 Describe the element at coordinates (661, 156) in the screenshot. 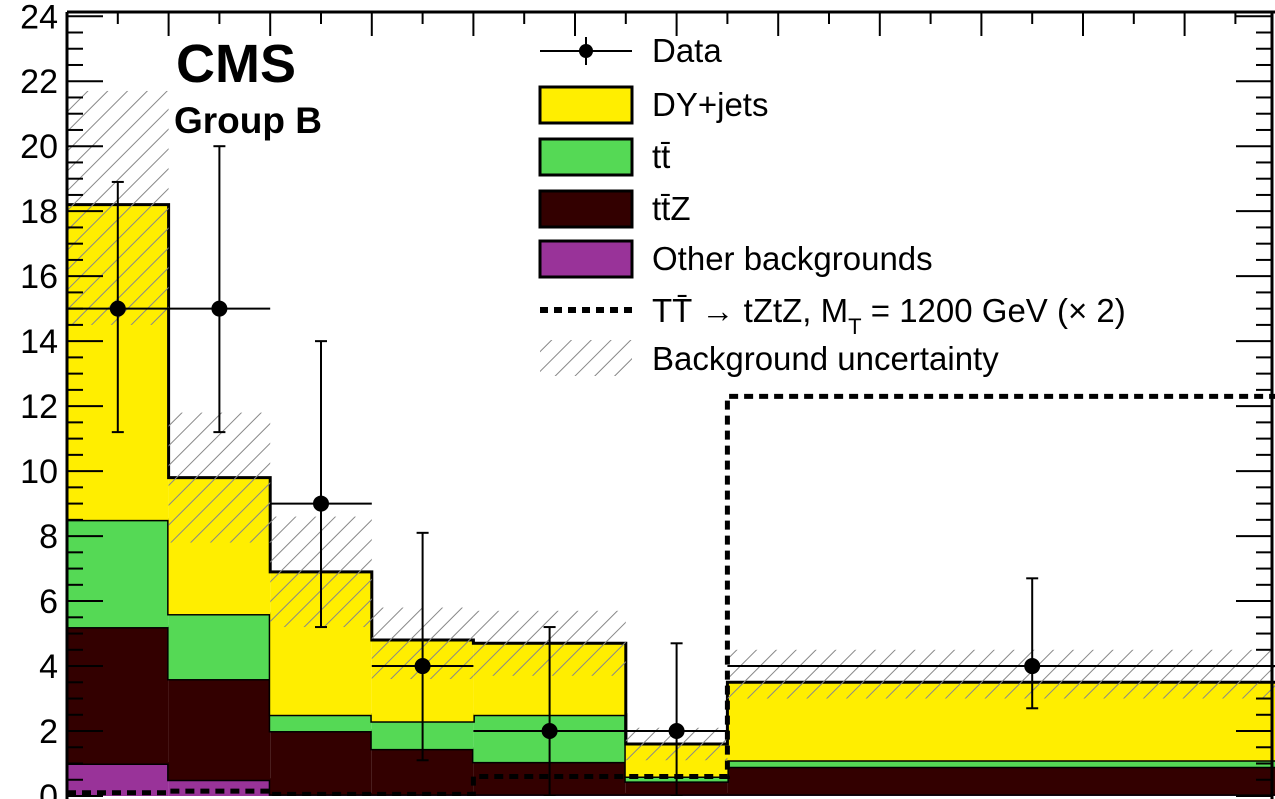

I see `legend-label-tt: tt̄` at that location.